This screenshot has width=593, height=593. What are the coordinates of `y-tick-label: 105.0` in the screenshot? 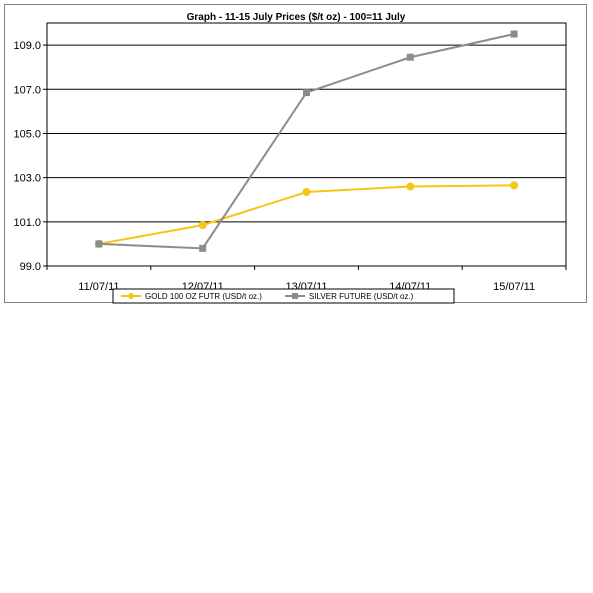 It's located at (27, 134).